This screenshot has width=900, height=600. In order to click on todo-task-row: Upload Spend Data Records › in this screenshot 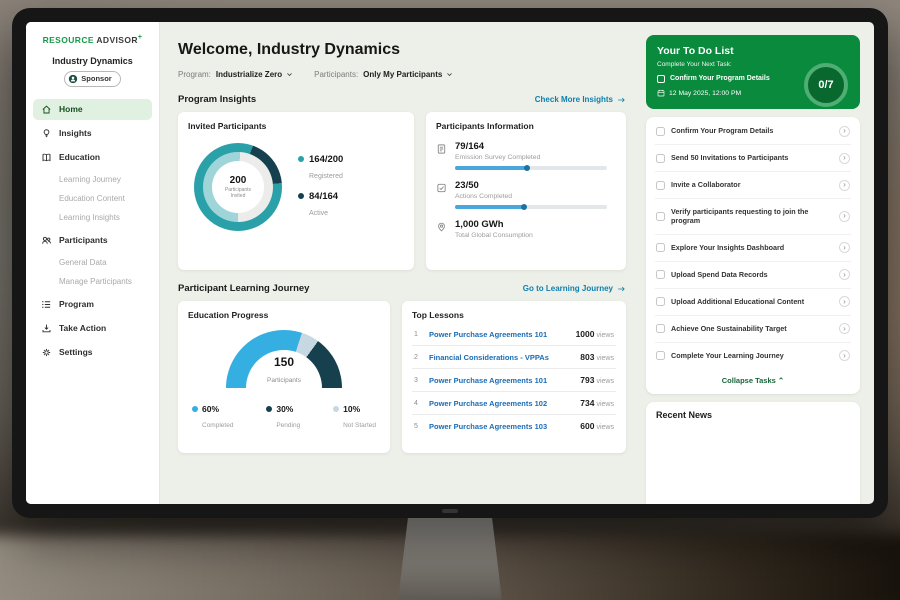, I will do `click(753, 275)`.